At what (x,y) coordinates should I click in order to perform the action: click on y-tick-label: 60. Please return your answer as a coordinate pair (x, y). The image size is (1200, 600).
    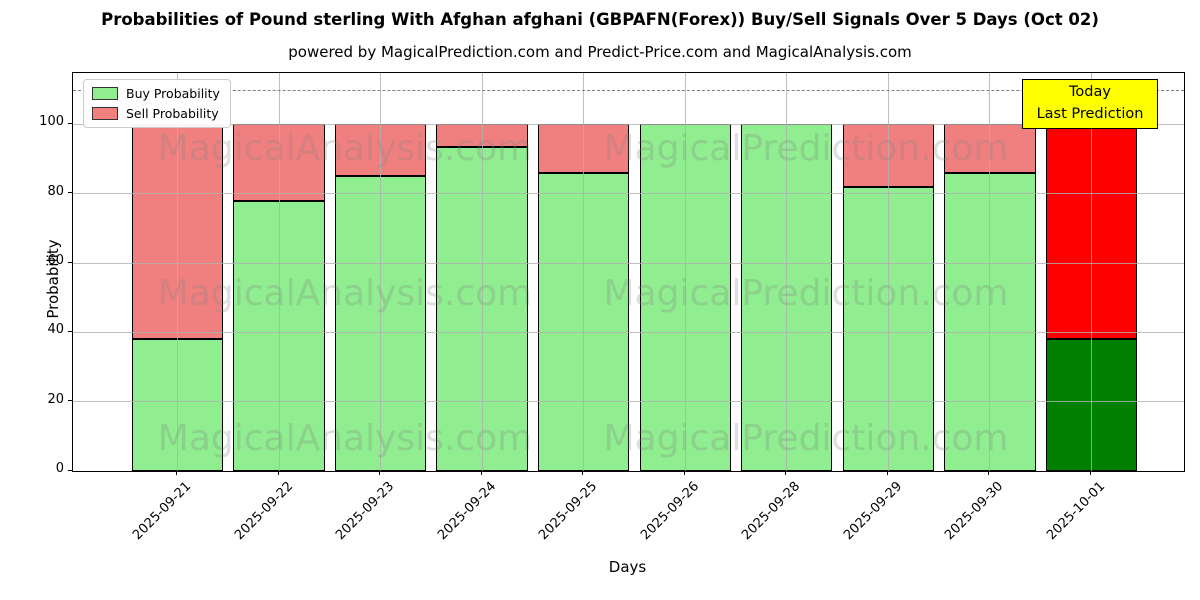
    Looking at the image, I should click on (55, 261).